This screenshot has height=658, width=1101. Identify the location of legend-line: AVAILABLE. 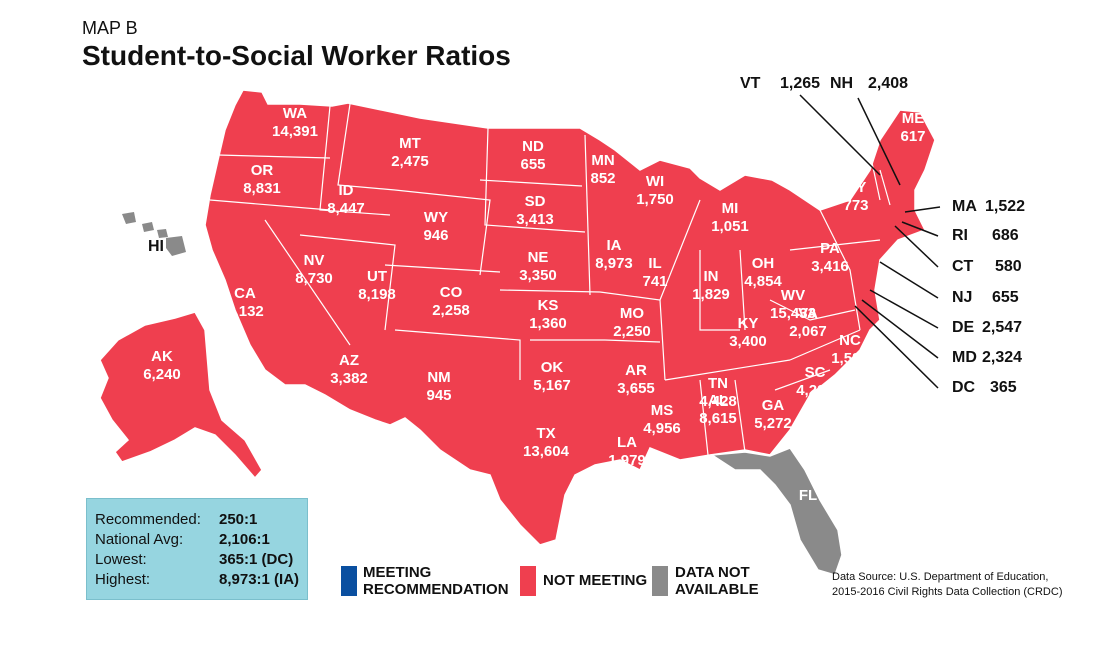
(717, 589).